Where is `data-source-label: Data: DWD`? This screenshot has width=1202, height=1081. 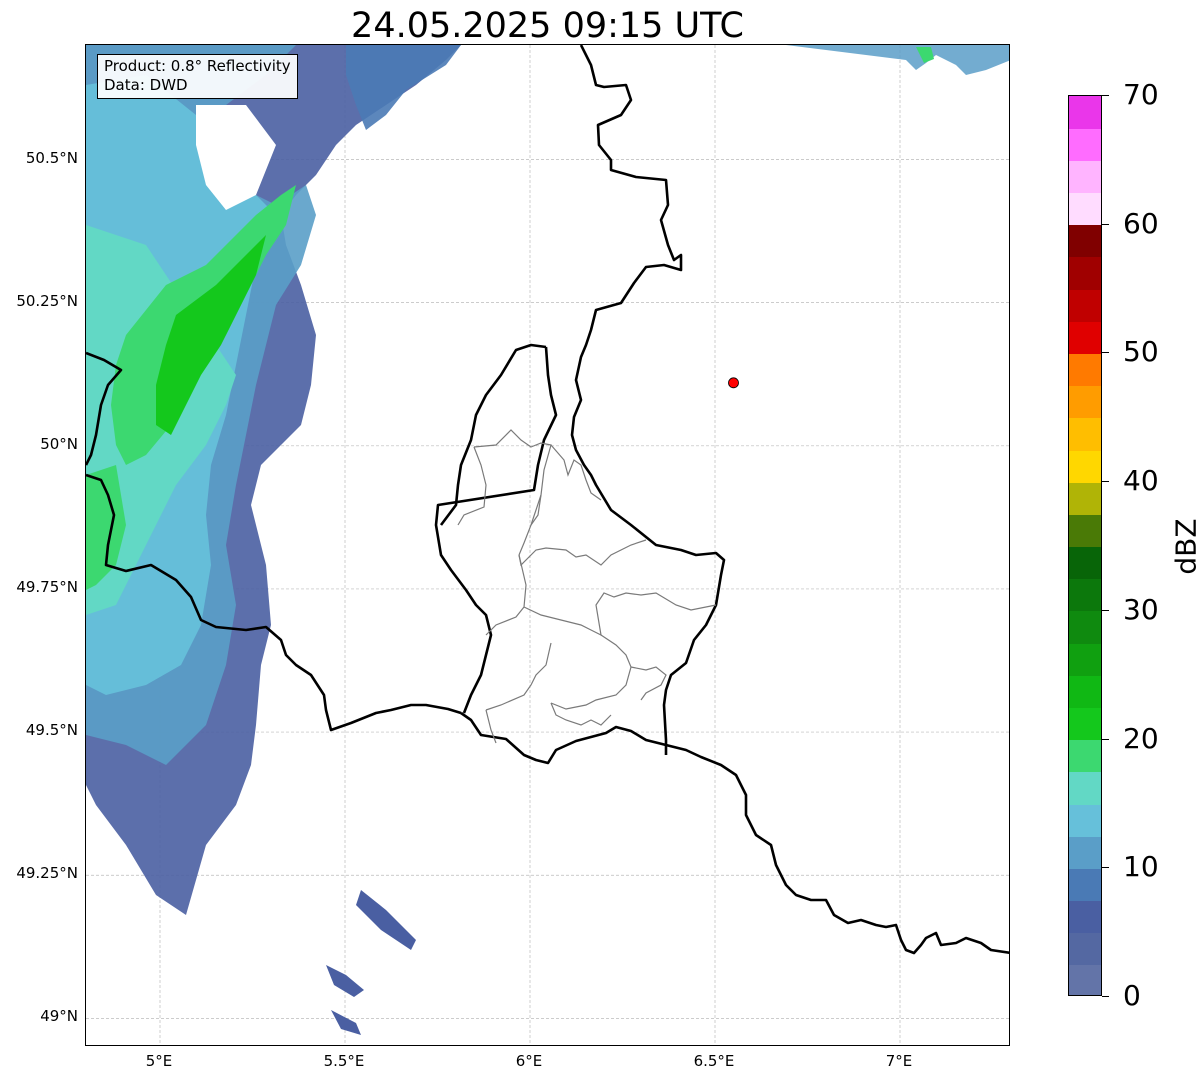
data-source-label: Data: DWD is located at coordinates (146, 85).